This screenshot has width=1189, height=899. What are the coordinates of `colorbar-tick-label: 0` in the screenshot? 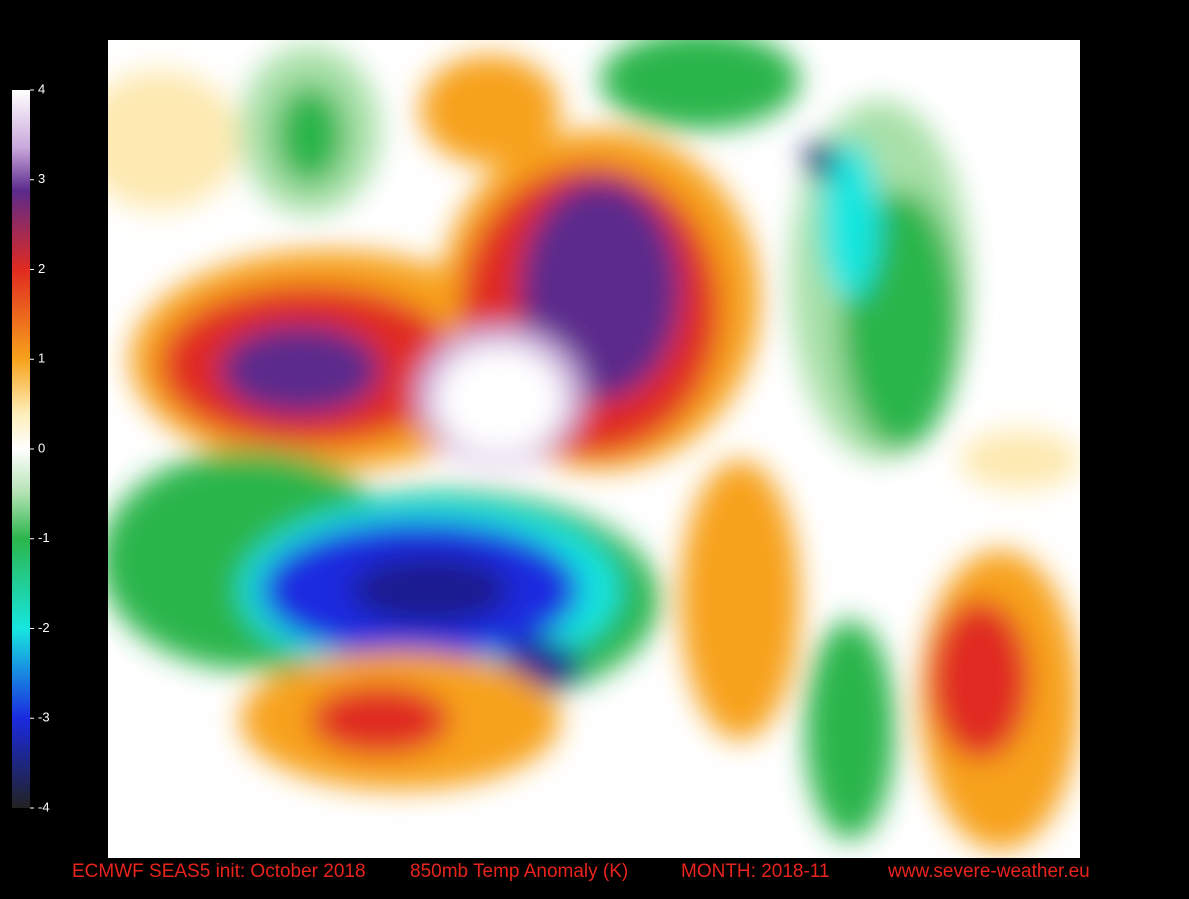 It's located at (41, 447).